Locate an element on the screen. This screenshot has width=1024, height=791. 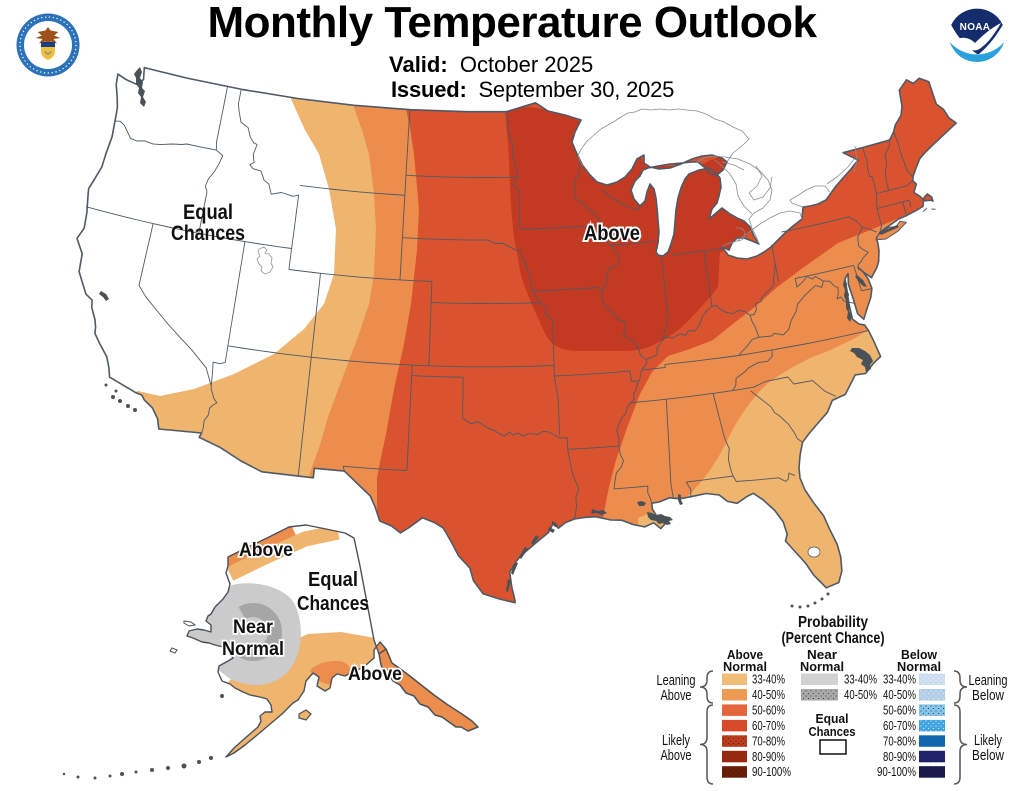
svg-text: Probability is located at coordinates (833, 622).